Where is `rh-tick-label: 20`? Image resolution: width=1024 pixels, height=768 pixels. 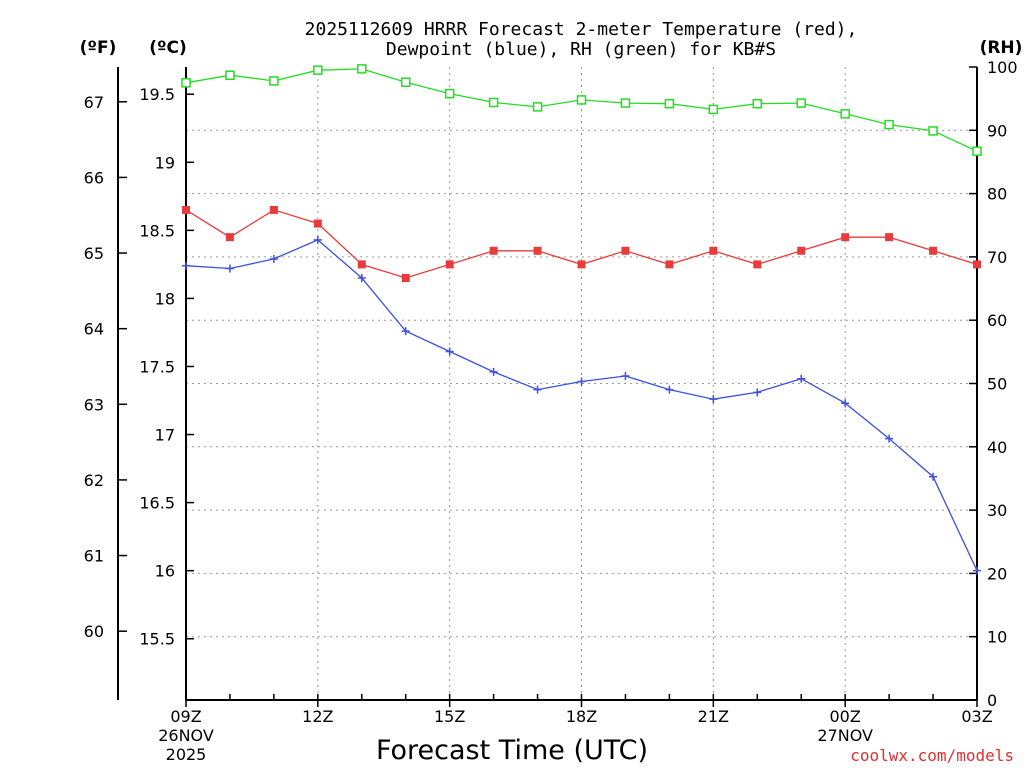 rh-tick-label: 20 is located at coordinates (997, 573).